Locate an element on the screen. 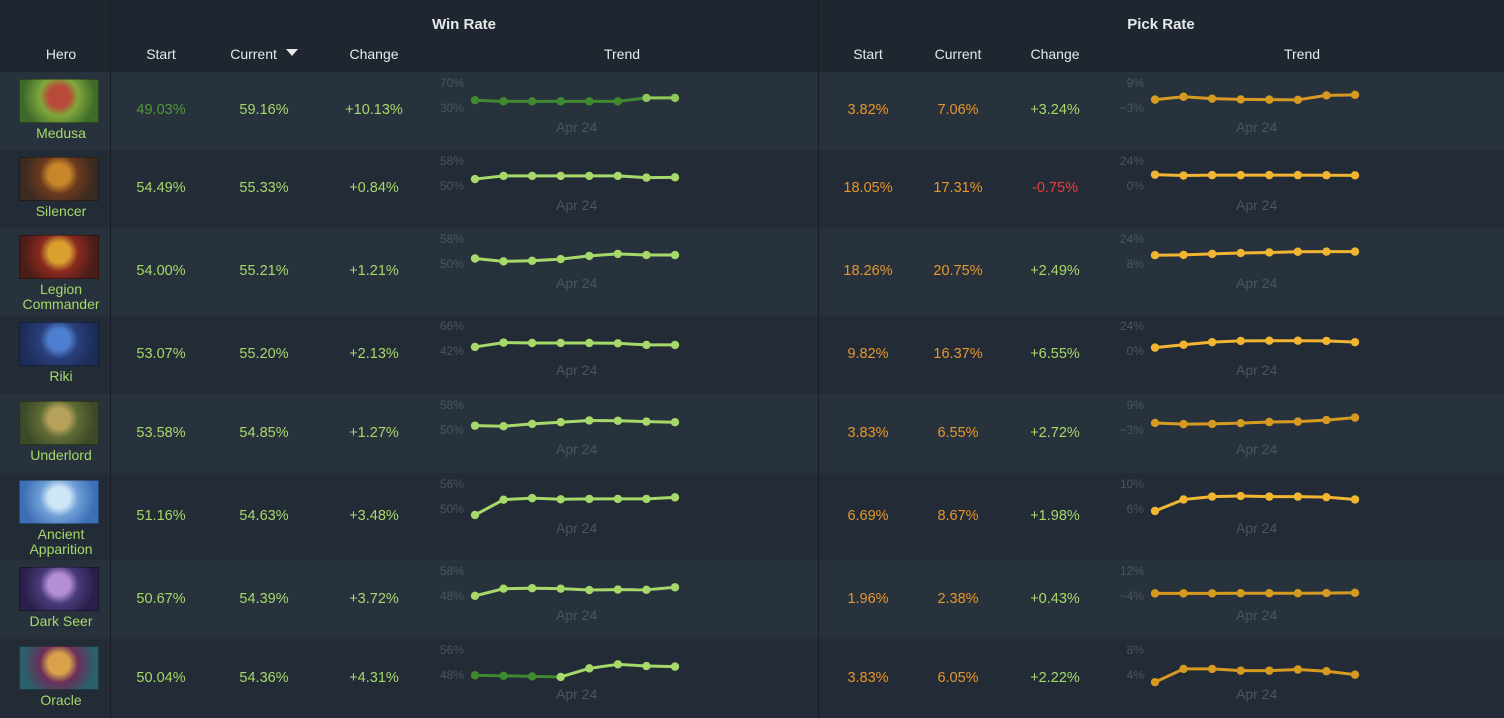 The image size is (1504, 718). col-header-wr-trend: Trend is located at coordinates (622, 54).